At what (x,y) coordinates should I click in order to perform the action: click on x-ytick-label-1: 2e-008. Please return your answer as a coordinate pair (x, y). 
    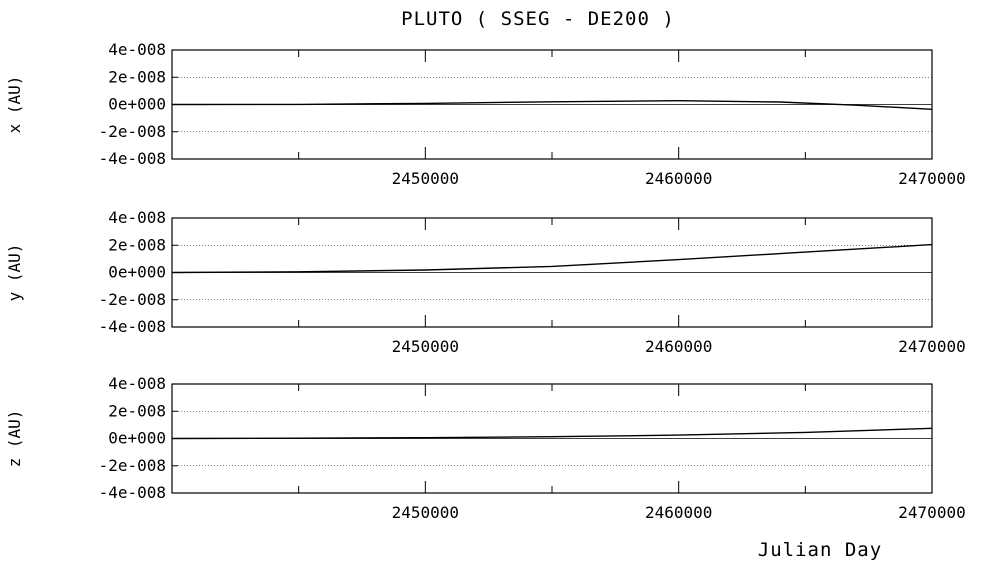
    Looking at the image, I should click on (137, 76).